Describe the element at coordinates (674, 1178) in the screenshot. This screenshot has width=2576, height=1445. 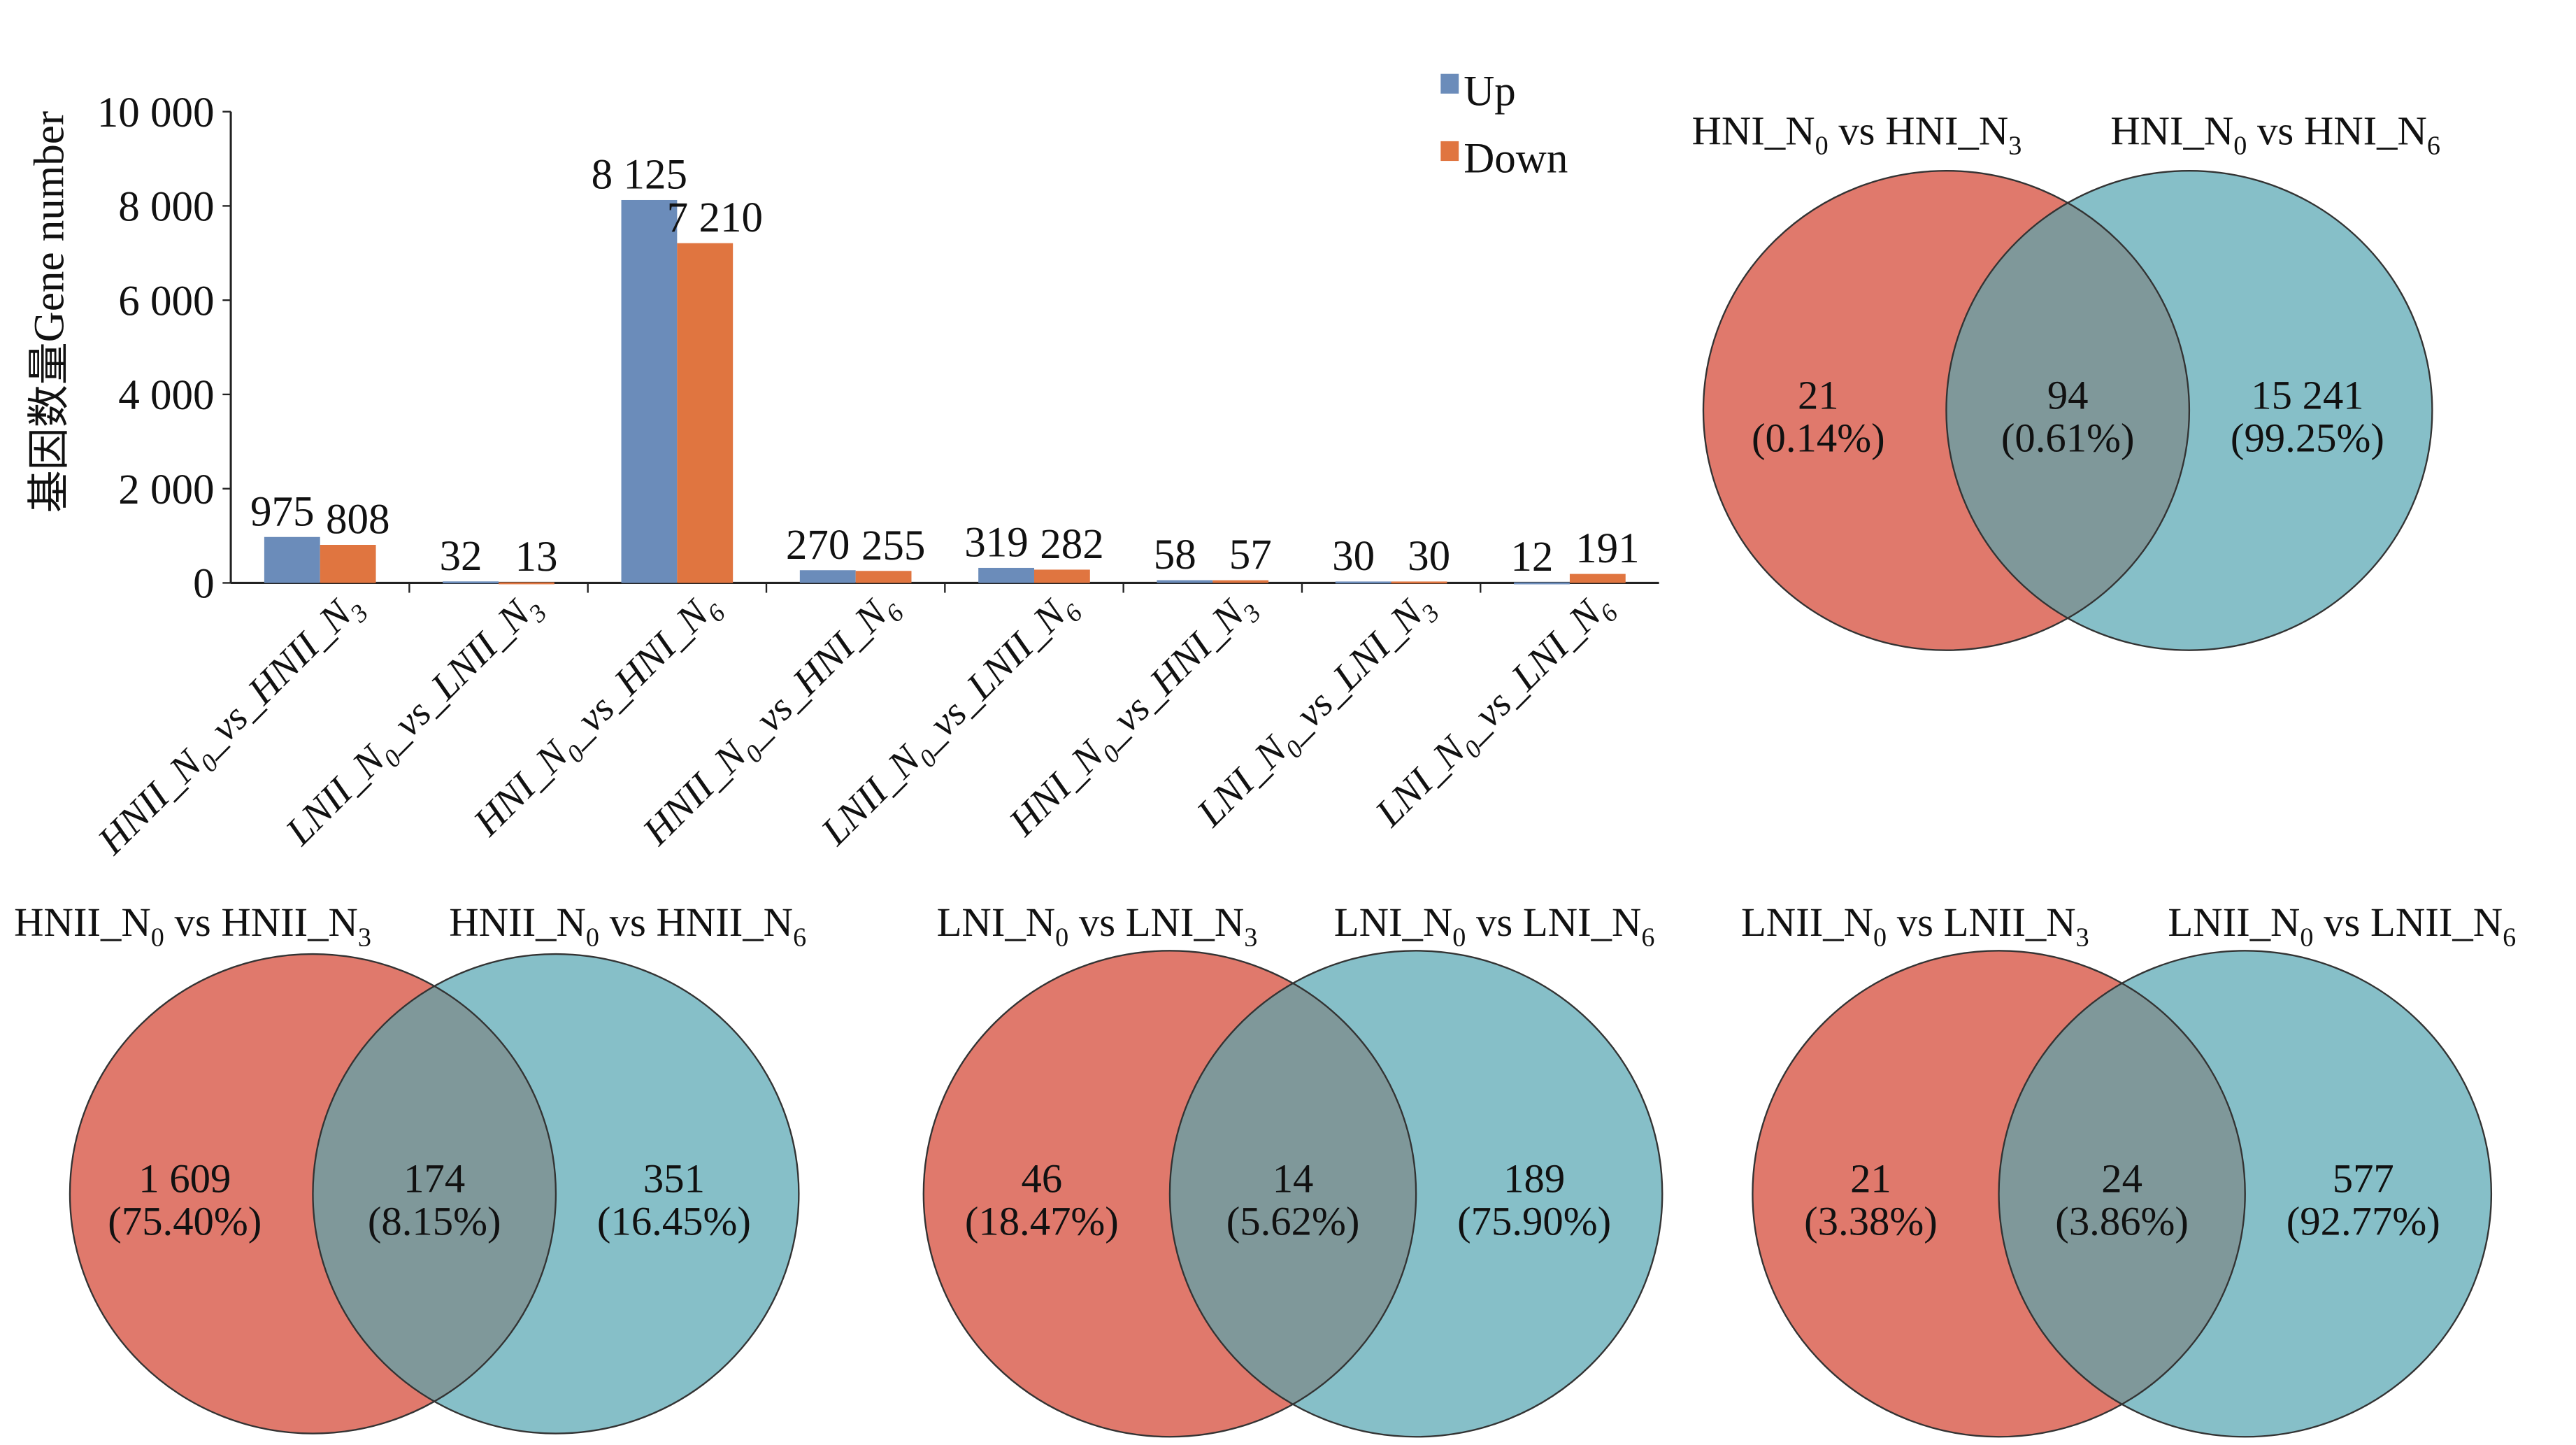
I see `venn-region-count: 351` at that location.